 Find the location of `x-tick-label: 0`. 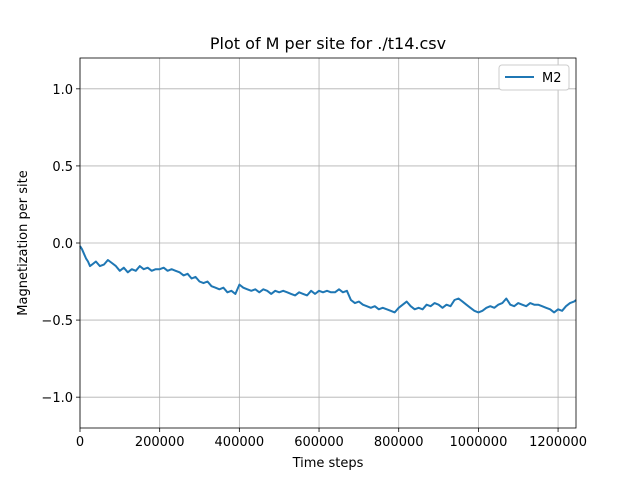

x-tick-label: 0 is located at coordinates (80, 442).